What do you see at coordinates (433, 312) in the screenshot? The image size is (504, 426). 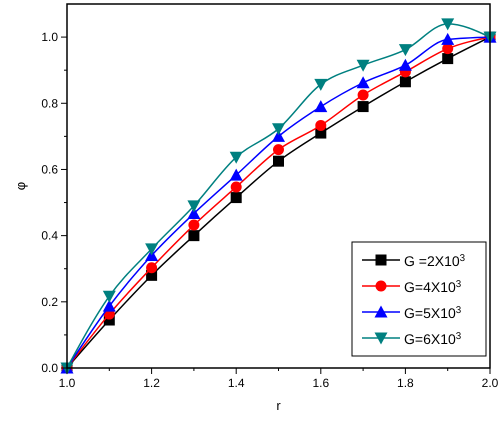 I see `legend-label: G=5X10$^{3}$` at bounding box center [433, 312].